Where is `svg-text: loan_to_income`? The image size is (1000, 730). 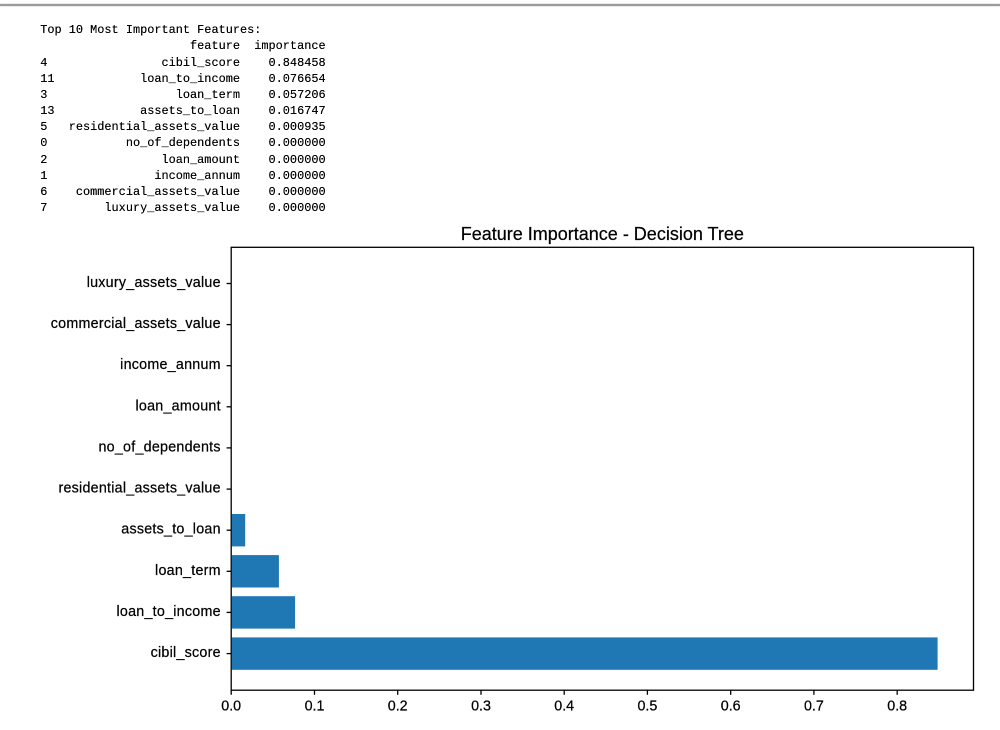 svg-text: loan_to_income is located at coordinates (168, 612).